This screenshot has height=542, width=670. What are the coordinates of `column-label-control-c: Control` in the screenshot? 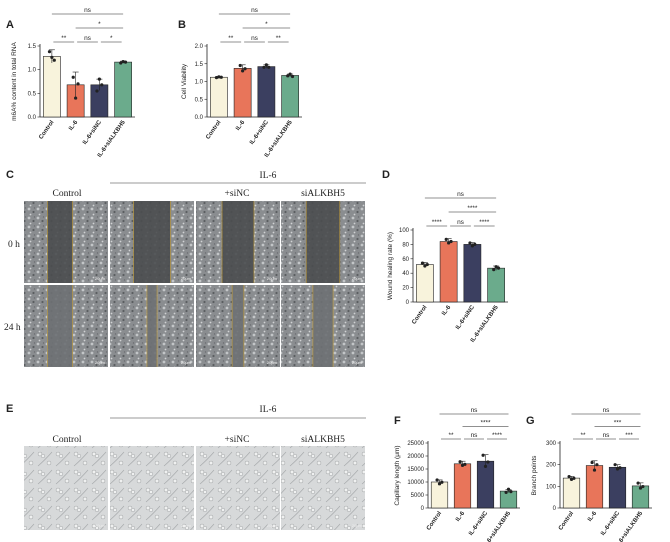 It's located at (66, 194).